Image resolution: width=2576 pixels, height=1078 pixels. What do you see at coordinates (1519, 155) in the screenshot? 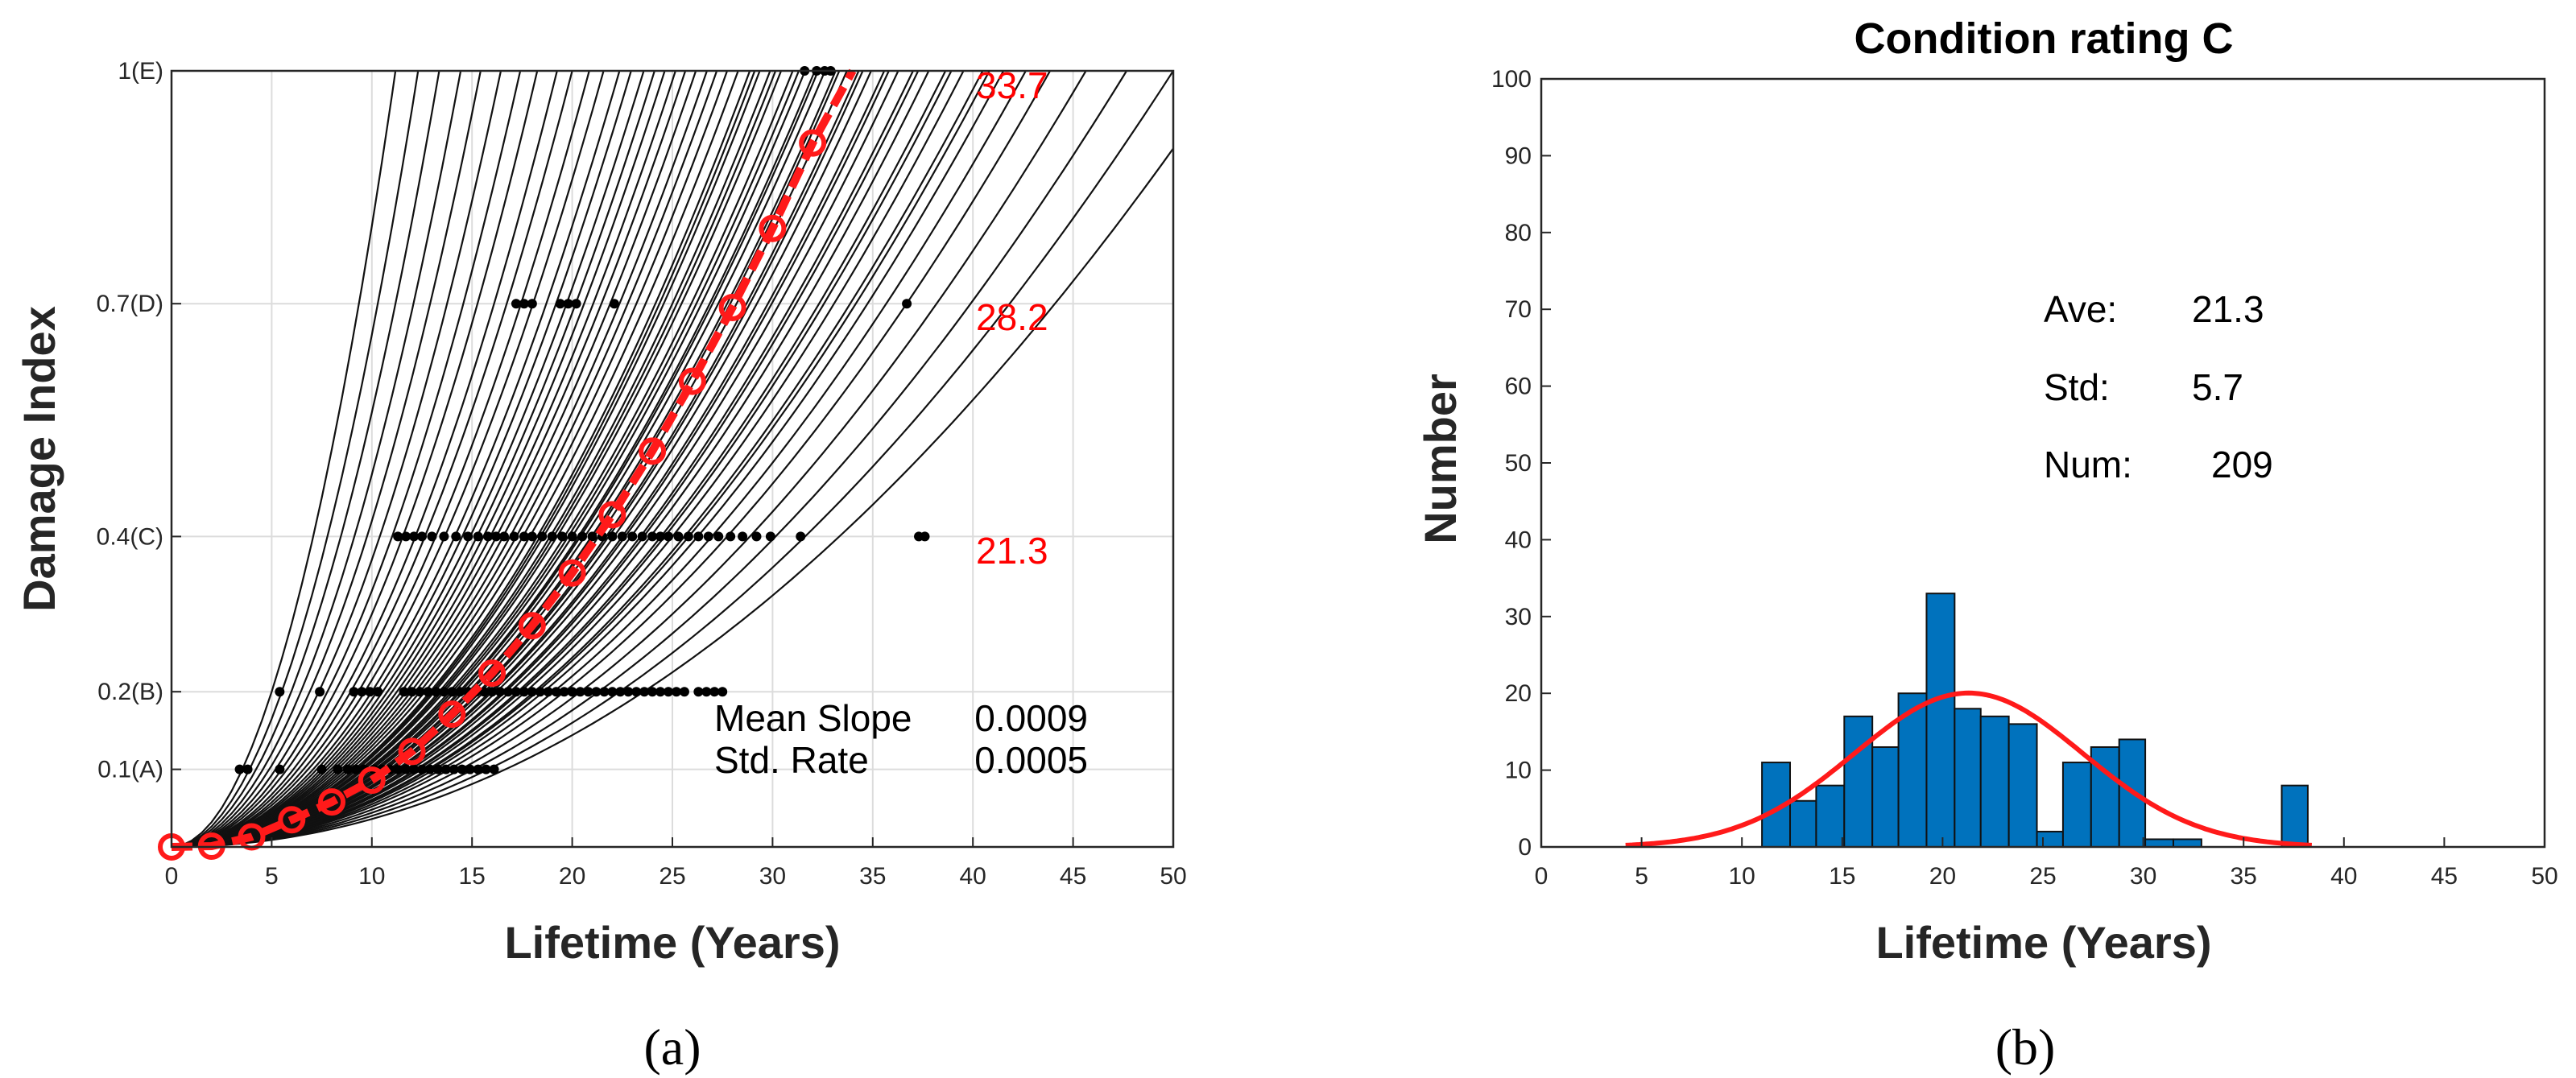
I see `panel-b-y-tick-label: 90` at bounding box center [1519, 155].